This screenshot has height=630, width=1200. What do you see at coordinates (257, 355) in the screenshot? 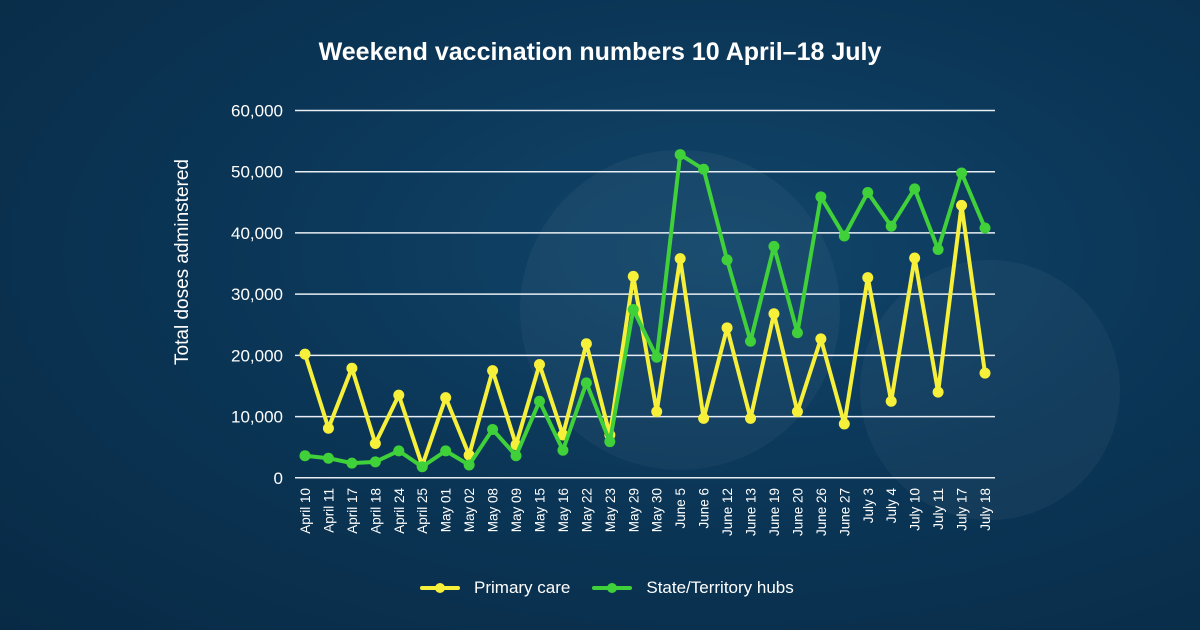
I see `y-tick-label: 20,000` at bounding box center [257, 355].